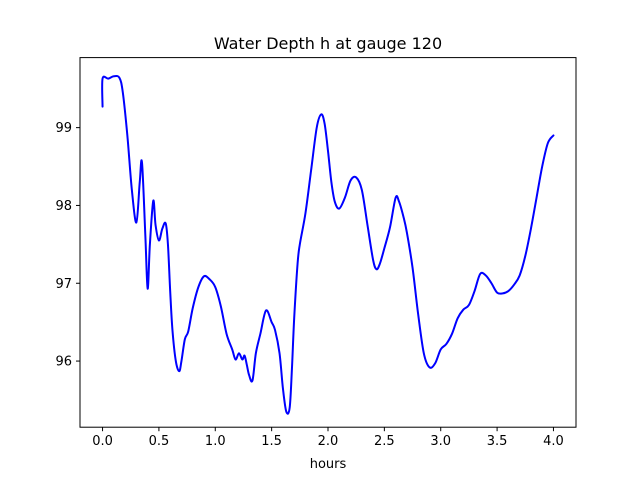  What do you see at coordinates (328, 441) in the screenshot?
I see `x-tick-label: 2.0` at bounding box center [328, 441].